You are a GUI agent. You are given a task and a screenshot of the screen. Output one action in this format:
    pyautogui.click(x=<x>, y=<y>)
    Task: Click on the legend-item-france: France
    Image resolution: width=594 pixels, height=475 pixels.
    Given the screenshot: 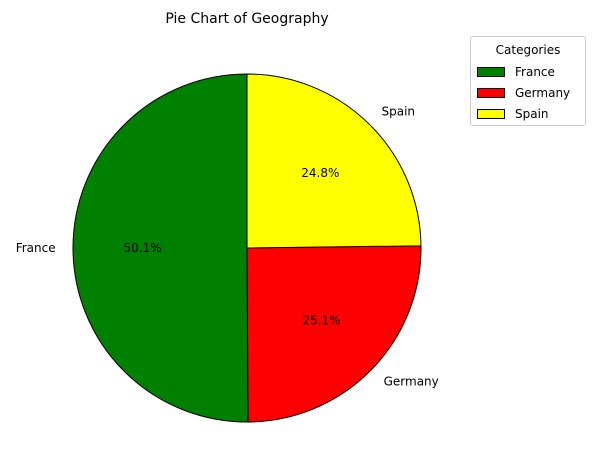 What is the action you would take?
    pyautogui.click(x=516, y=72)
    